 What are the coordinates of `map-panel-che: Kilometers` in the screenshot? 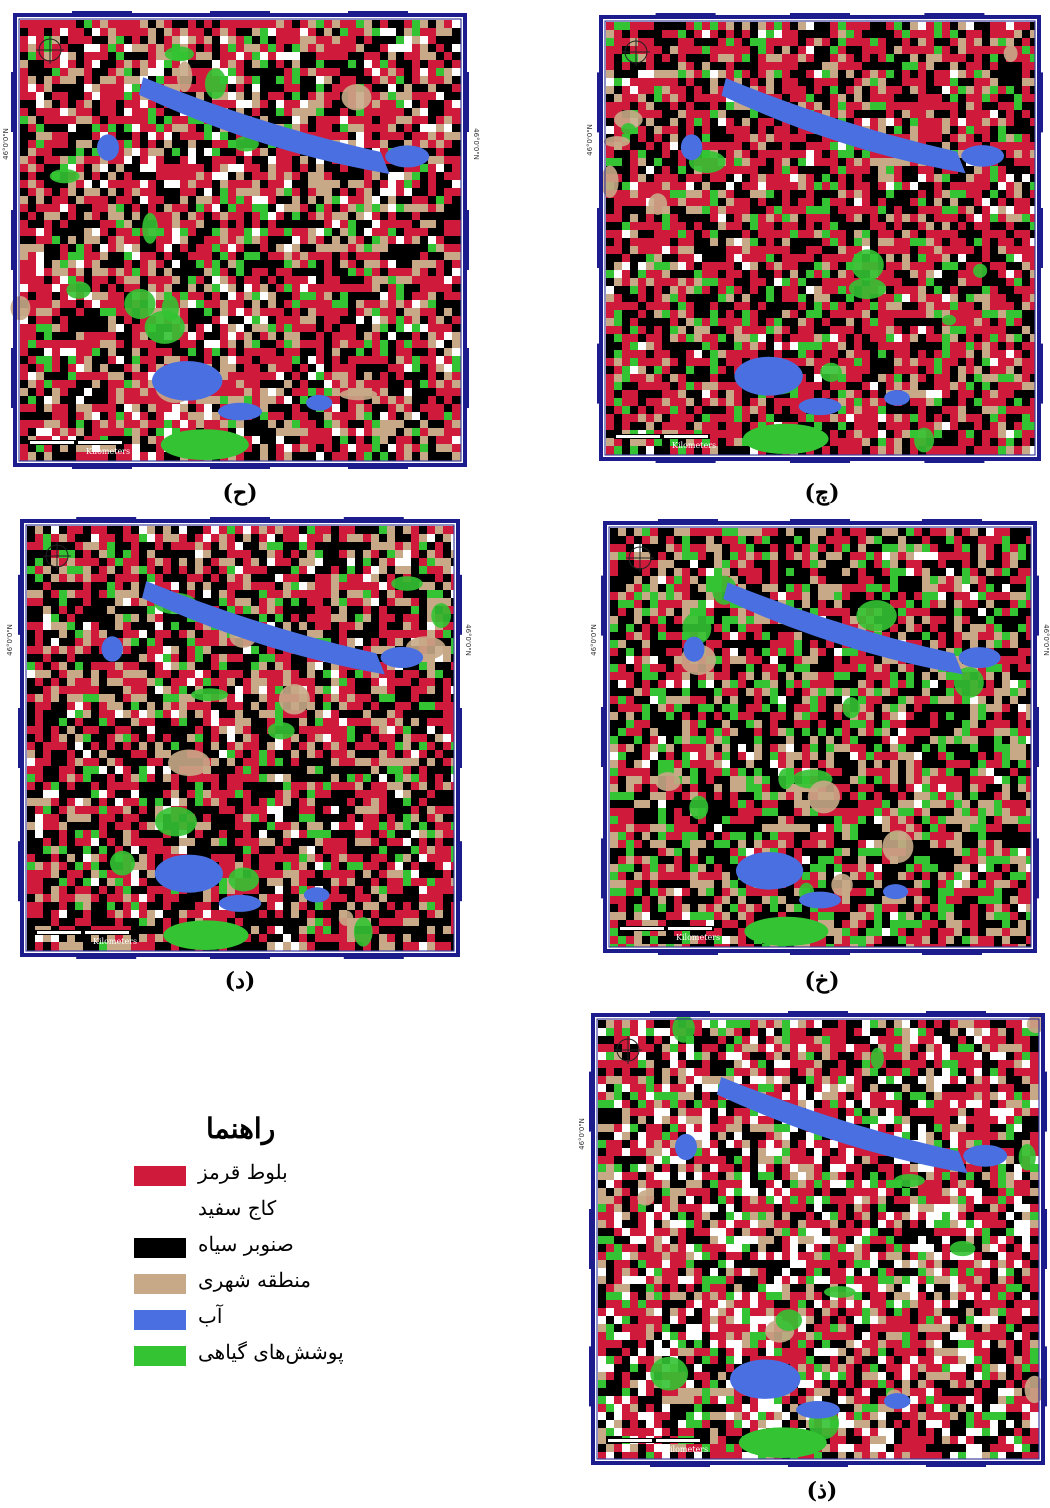 It's located at (820, 238).